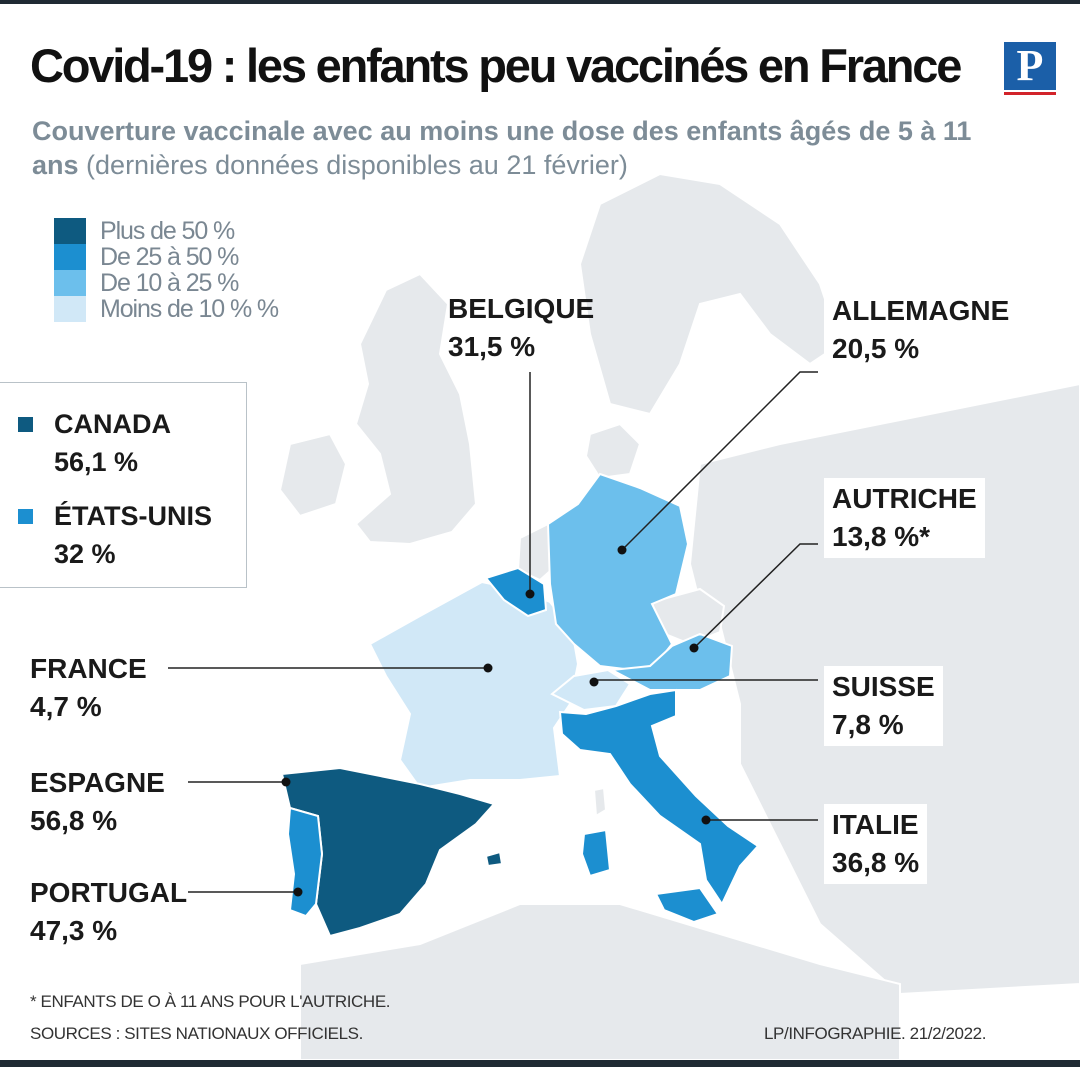  What do you see at coordinates (710, 294) in the screenshot?
I see `scandinavia-landmass` at bounding box center [710, 294].